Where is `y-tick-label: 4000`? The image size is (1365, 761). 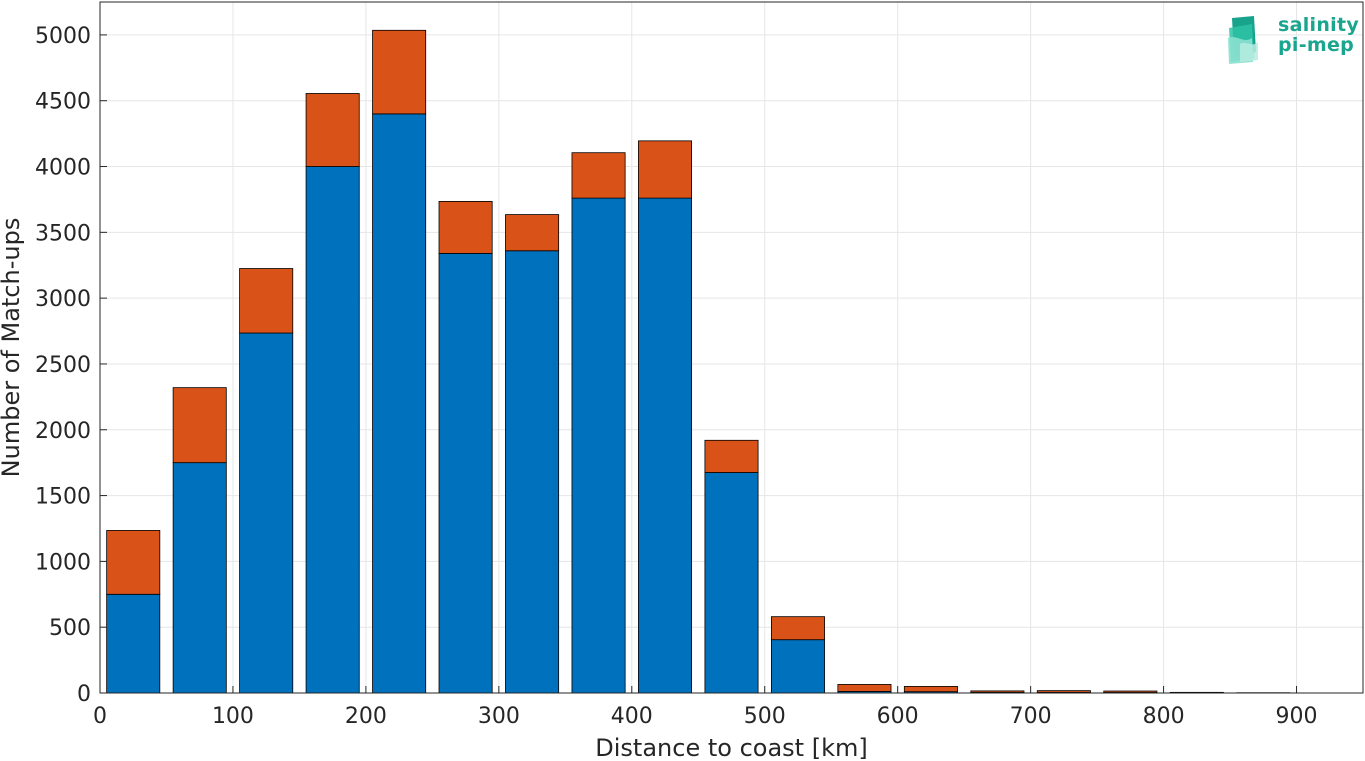
y-tick-label: 4000 is located at coordinates (63, 168).